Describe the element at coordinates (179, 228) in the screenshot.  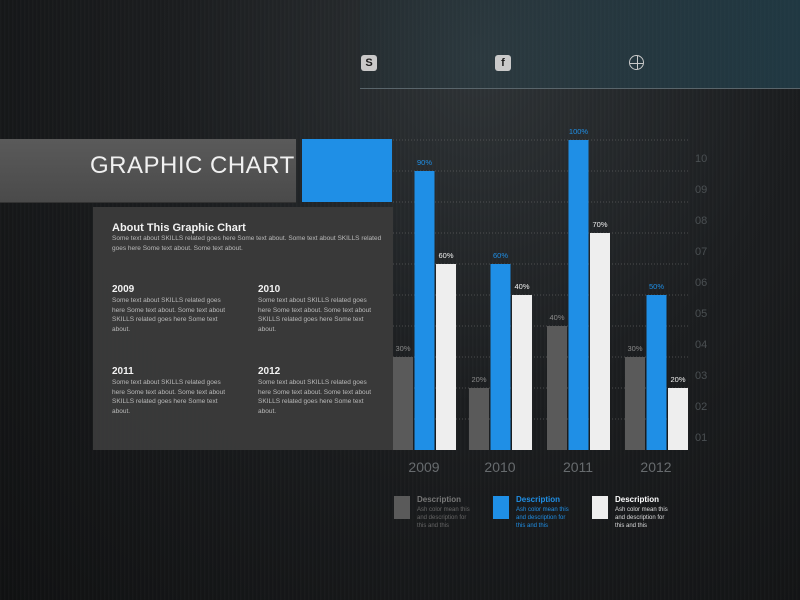
I see `panel-heading: About This Graphic Chart` at that location.